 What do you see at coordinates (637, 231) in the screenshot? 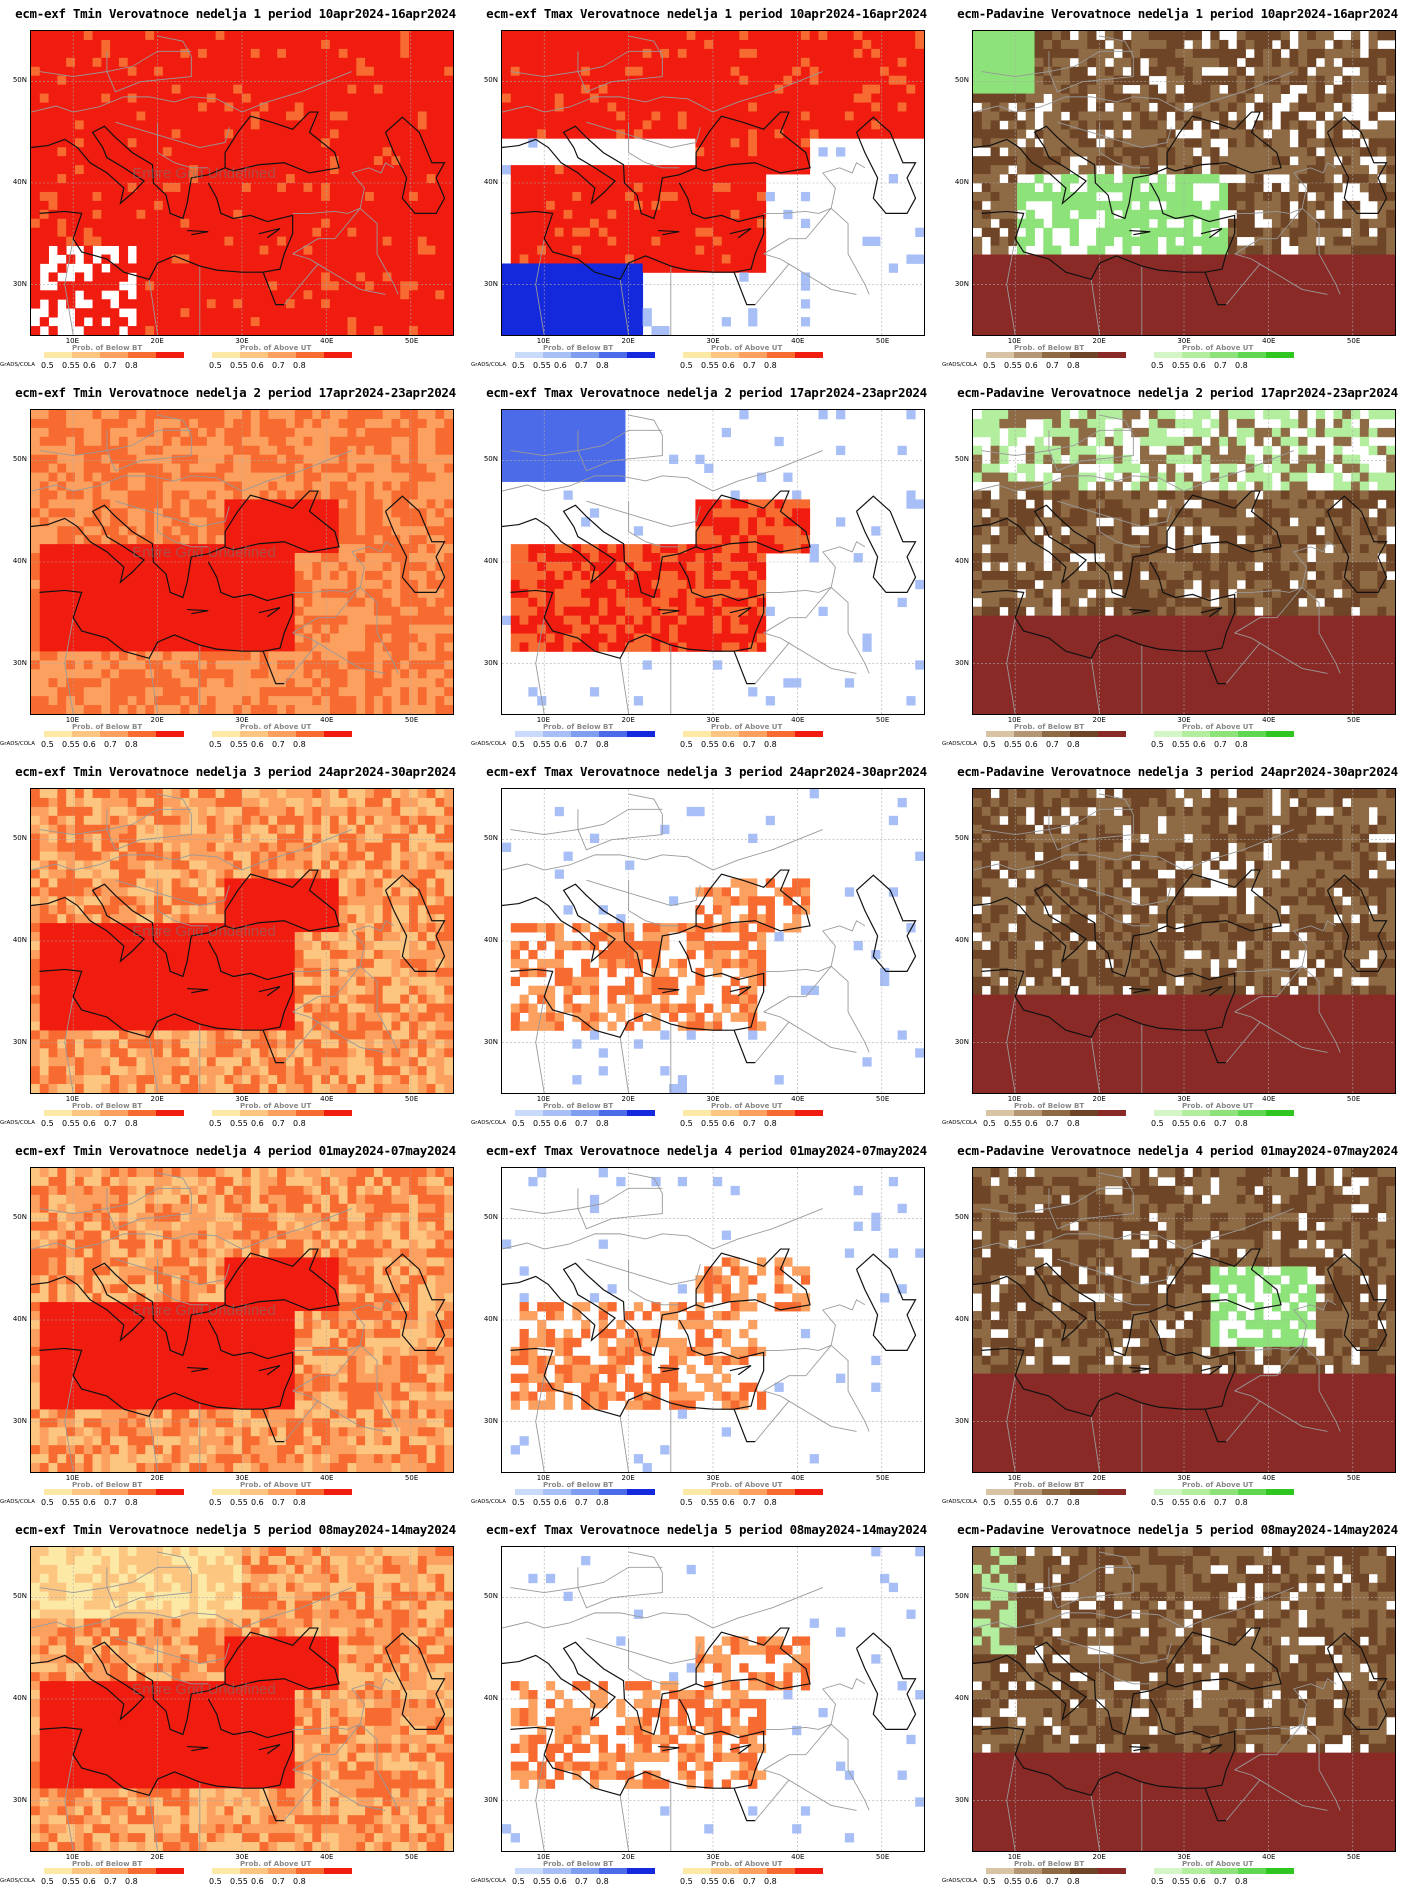
I see `coastline` at bounding box center [637, 231].